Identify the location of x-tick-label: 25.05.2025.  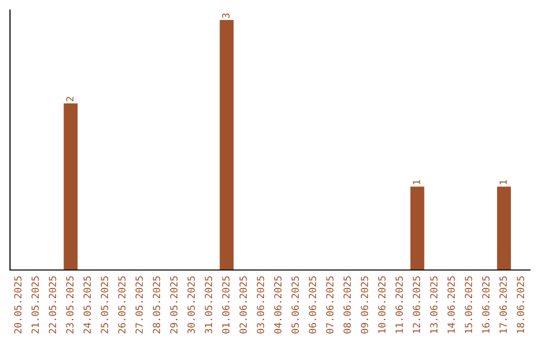
(104, 305).